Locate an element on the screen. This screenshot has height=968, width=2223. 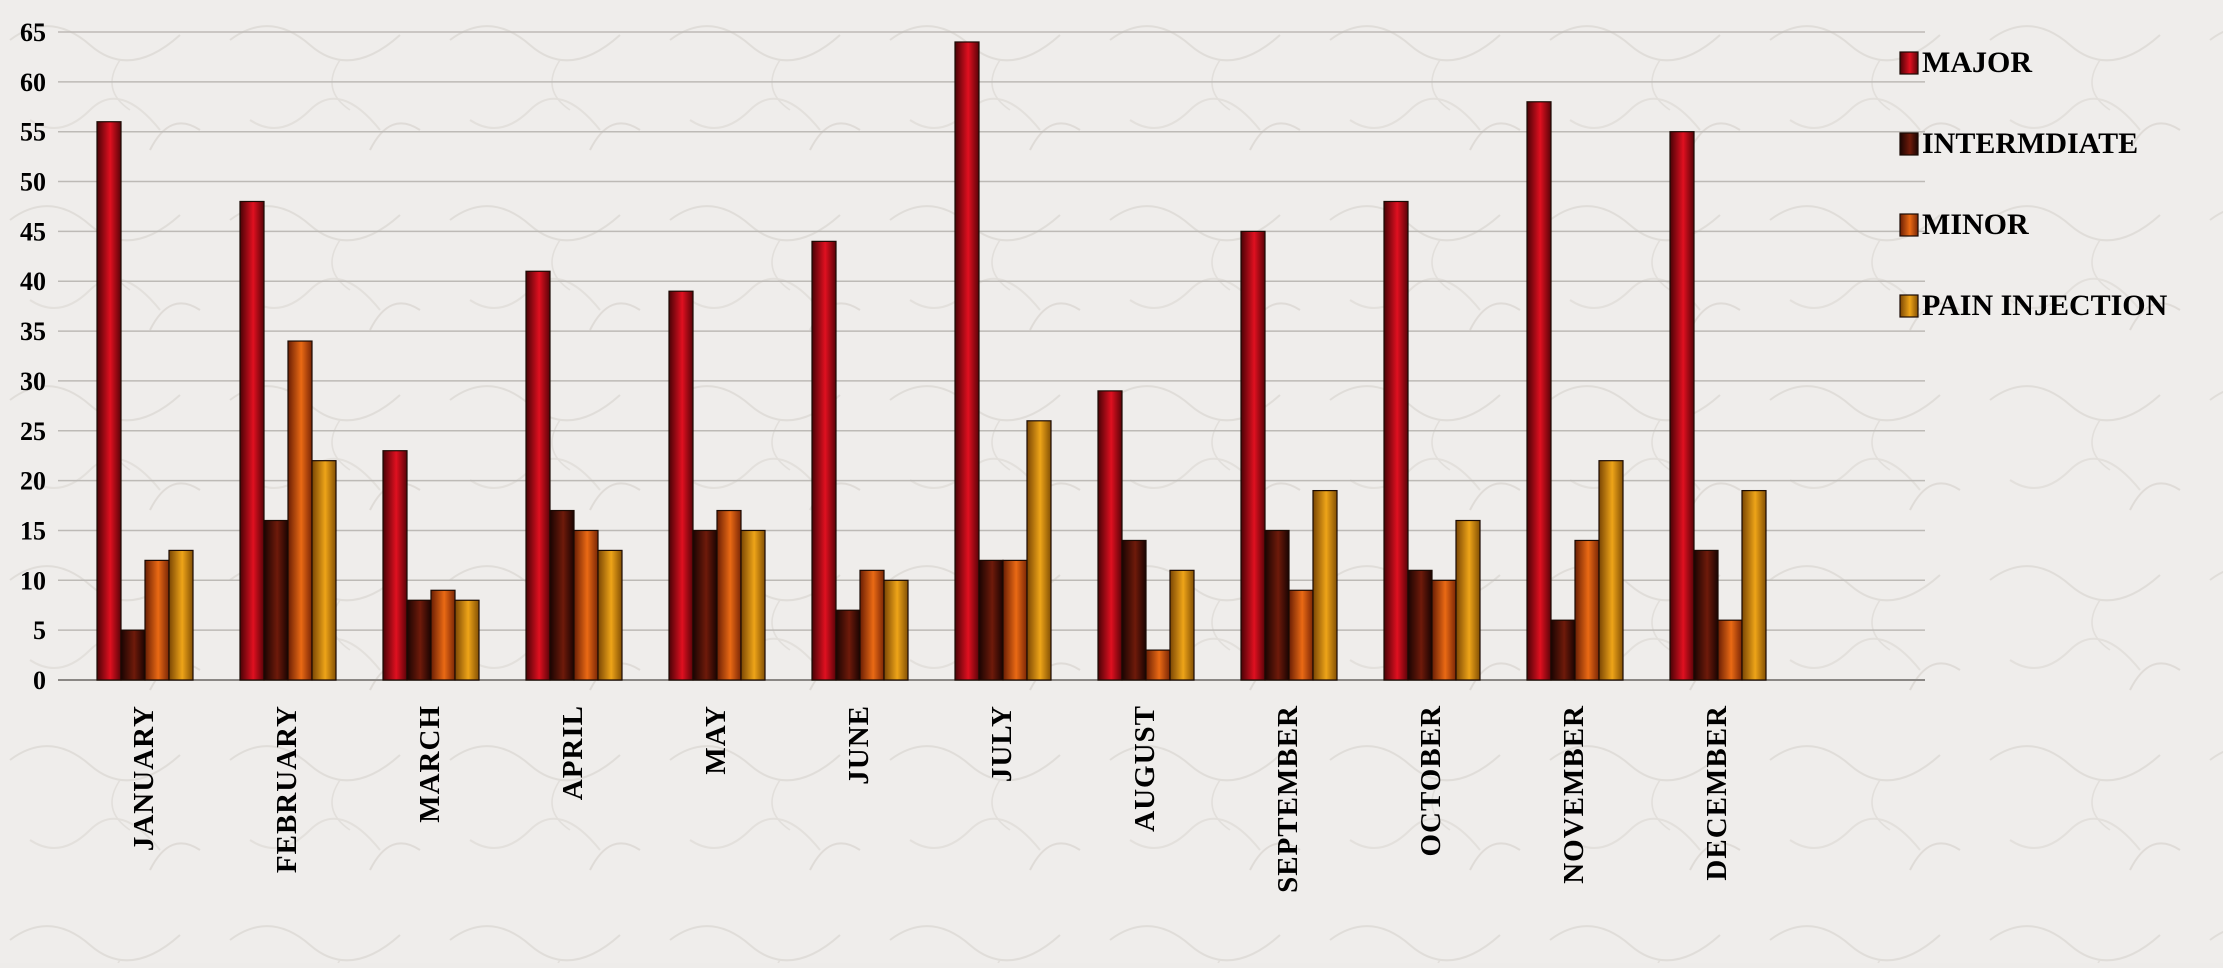
bar-minor-january is located at coordinates (157, 620).